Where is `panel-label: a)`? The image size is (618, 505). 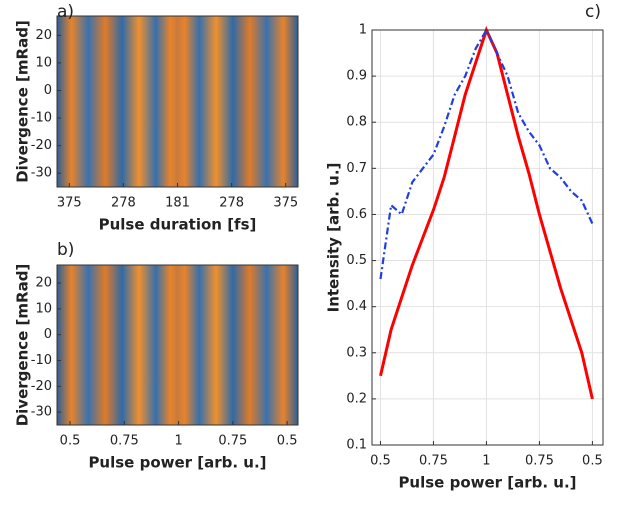
panel-label: a) is located at coordinates (65, 12).